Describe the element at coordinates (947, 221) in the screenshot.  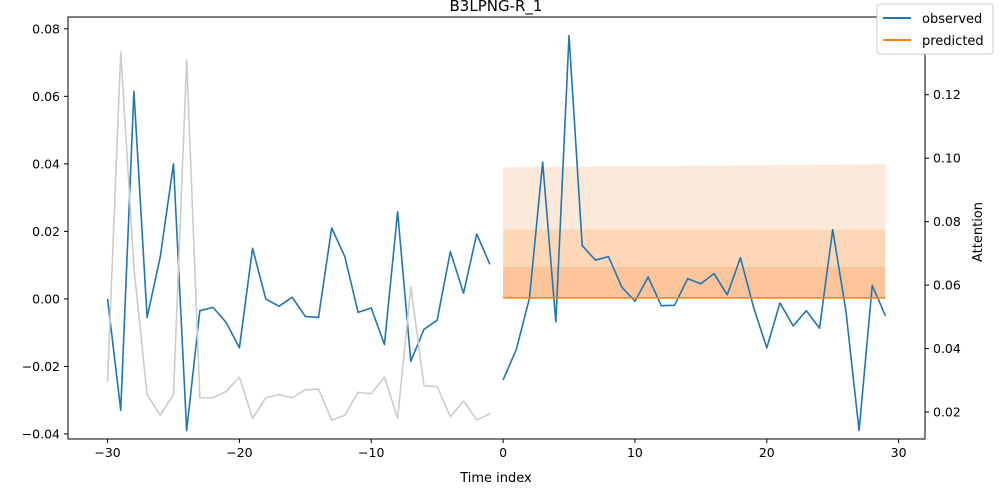
I see `y2-tick-label: 0.08` at that location.